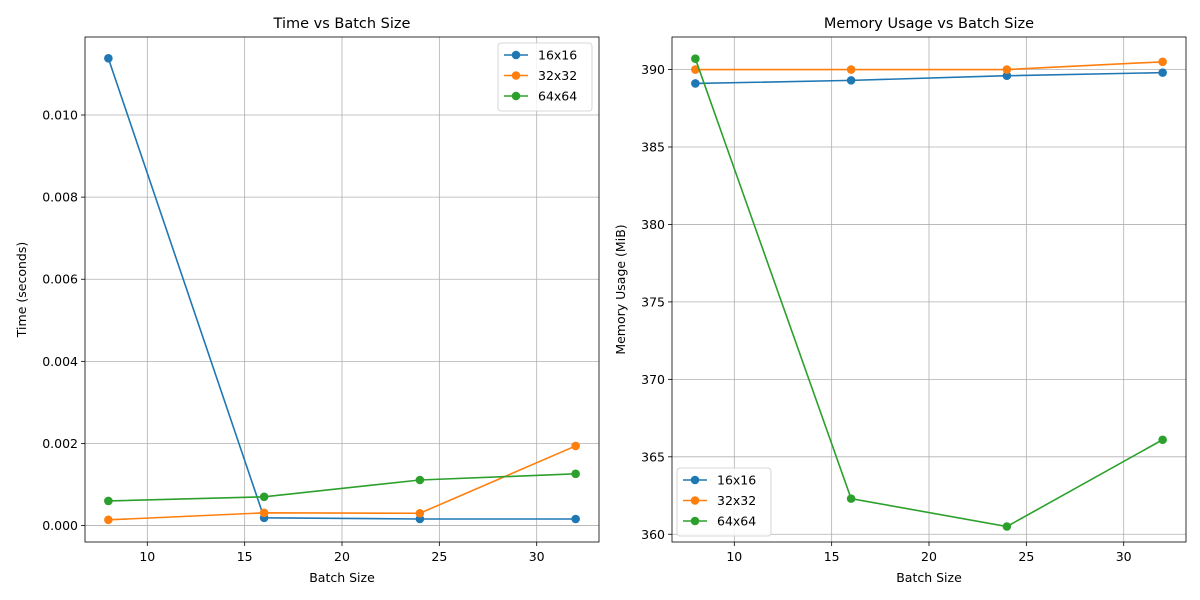  What do you see at coordinates (342, 24) in the screenshot?
I see `chart-title: Time vs Batch Size` at bounding box center [342, 24].